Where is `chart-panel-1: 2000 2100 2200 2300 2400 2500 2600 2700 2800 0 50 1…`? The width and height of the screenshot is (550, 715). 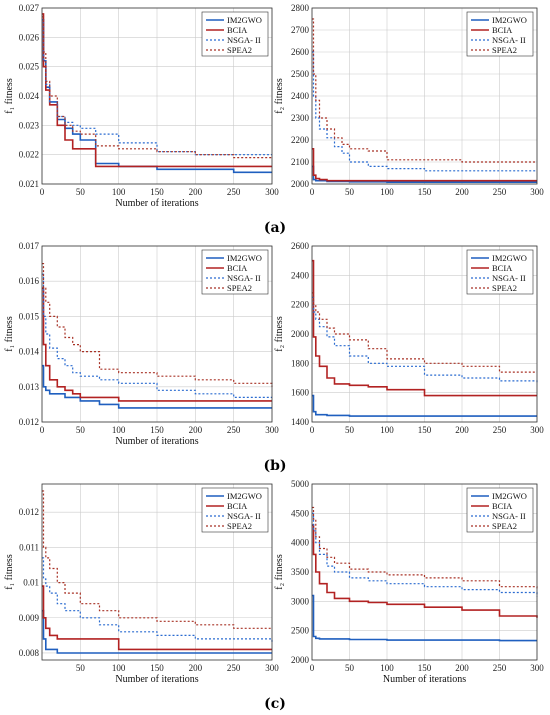
chart-panel-1: 2000 2100 2200 2300 2400 2500 2600 2700 2800 0 50 1… is located at coordinates (409, 100).